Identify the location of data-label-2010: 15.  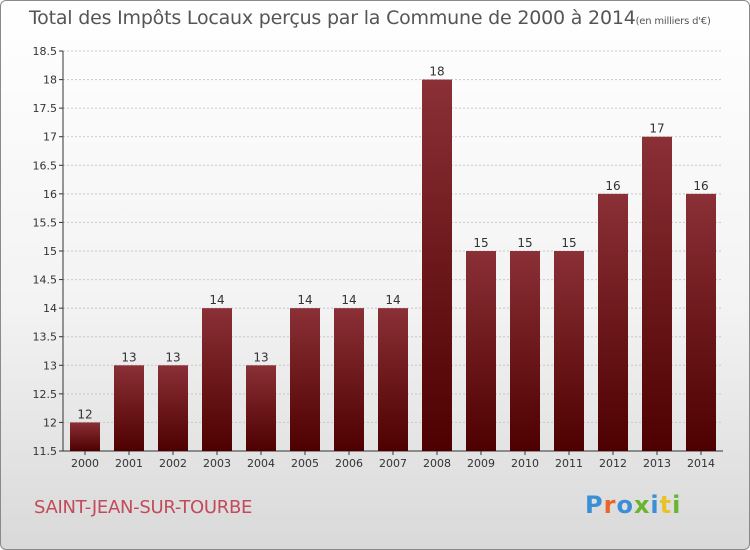
(524, 243).